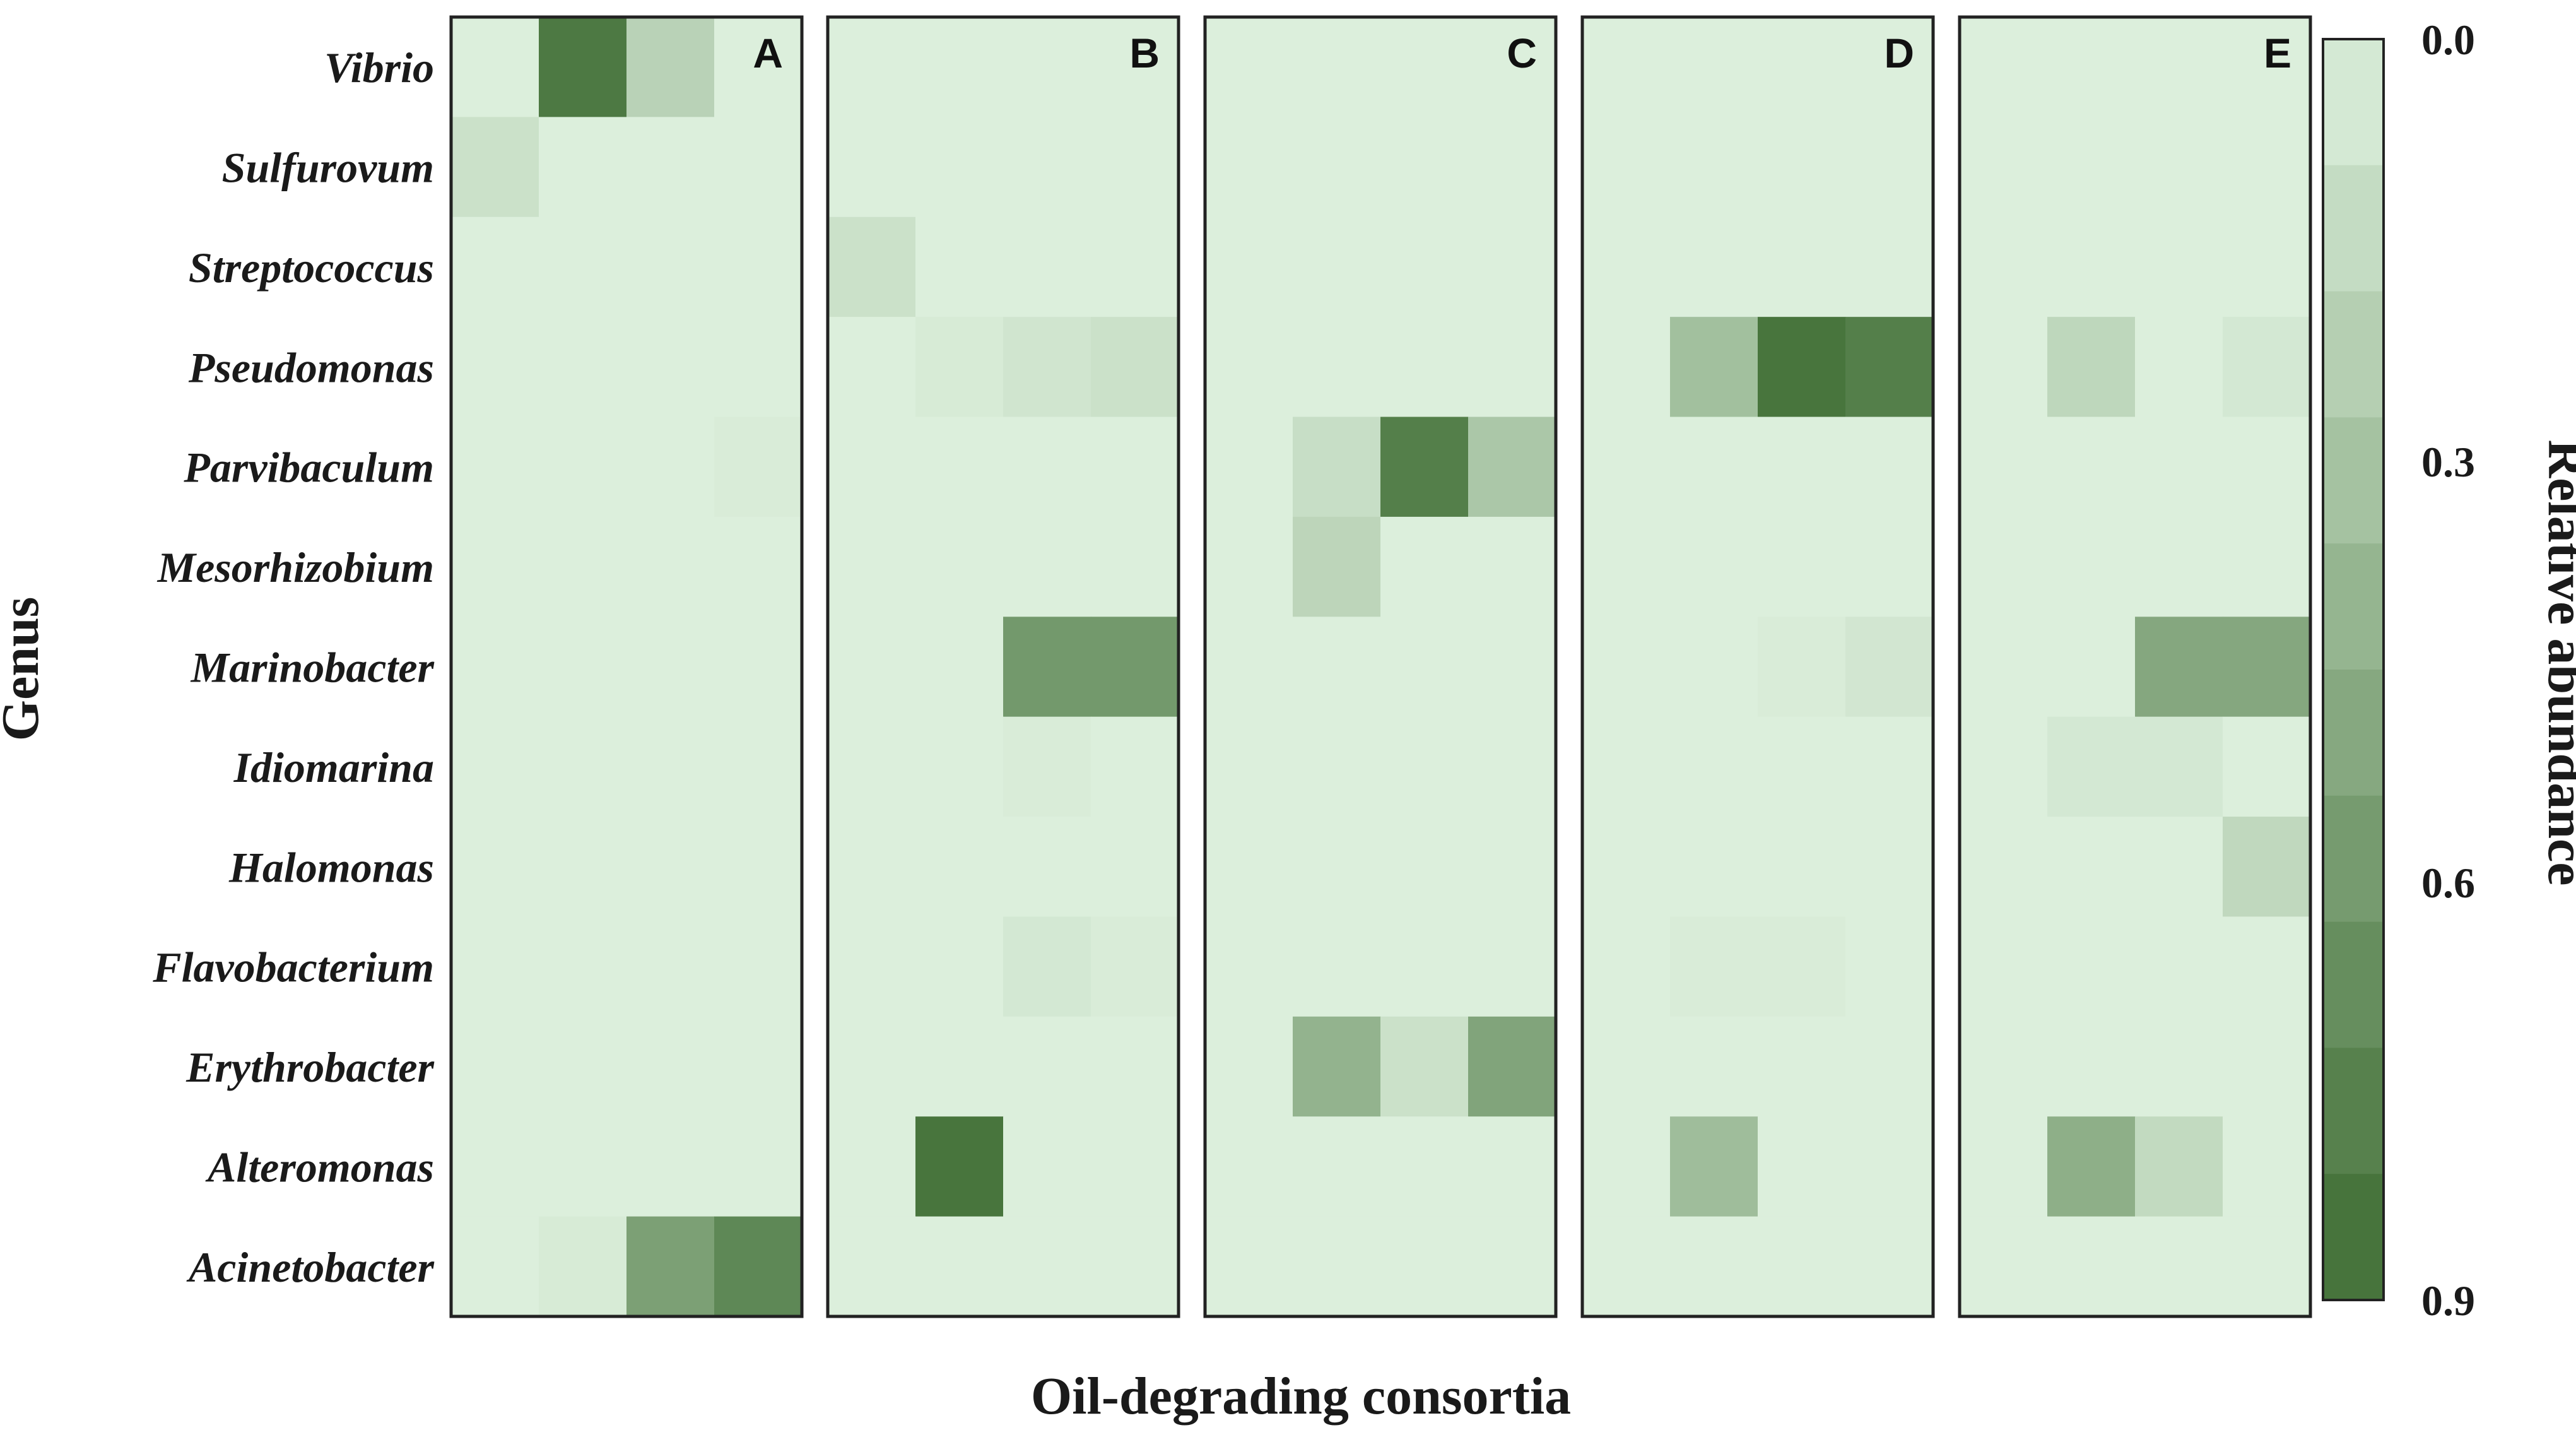 This screenshot has height=1430, width=2576. I want to click on panel-label: E, so click(2277, 53).